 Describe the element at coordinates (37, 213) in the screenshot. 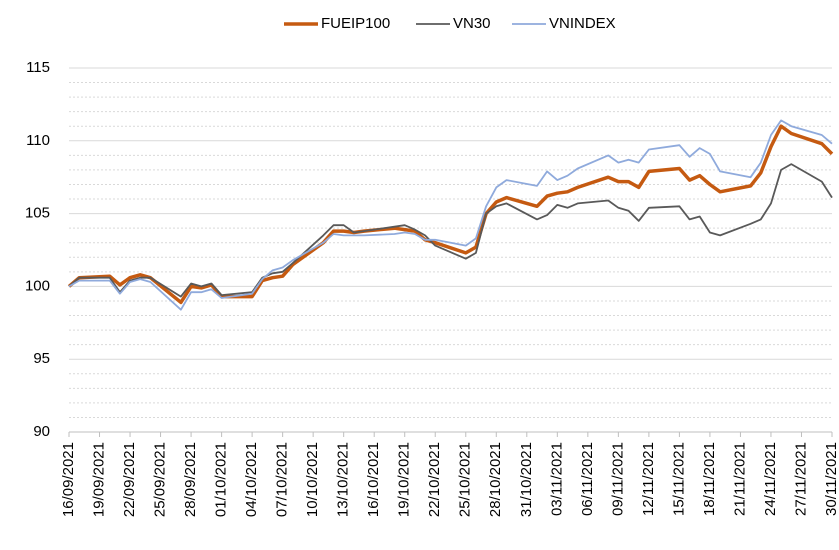

I see `y-tick-label: 105` at that location.